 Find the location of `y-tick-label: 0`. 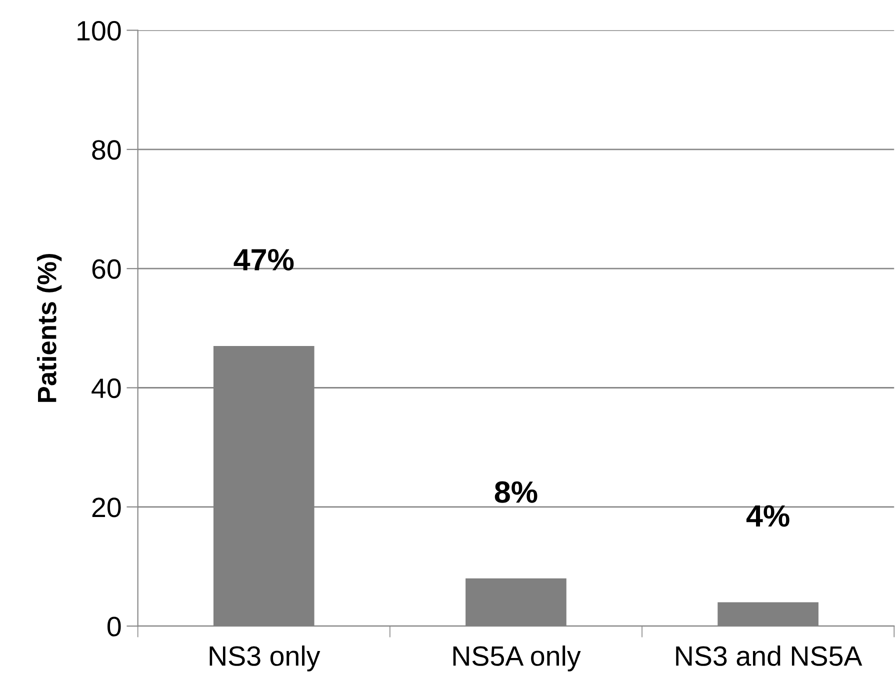

y-tick-label: 0 is located at coordinates (114, 626).